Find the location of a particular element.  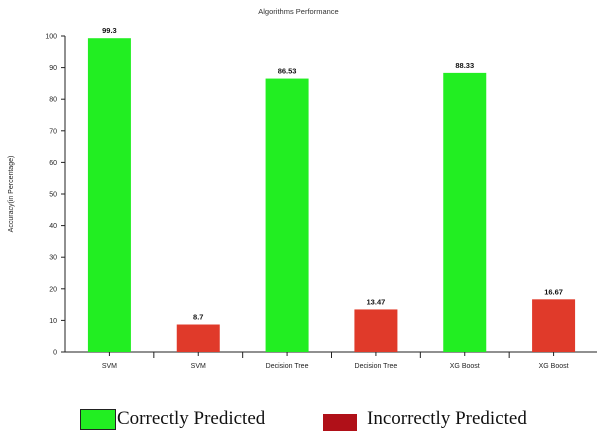

y-tick-label: 10 is located at coordinates (53, 321).